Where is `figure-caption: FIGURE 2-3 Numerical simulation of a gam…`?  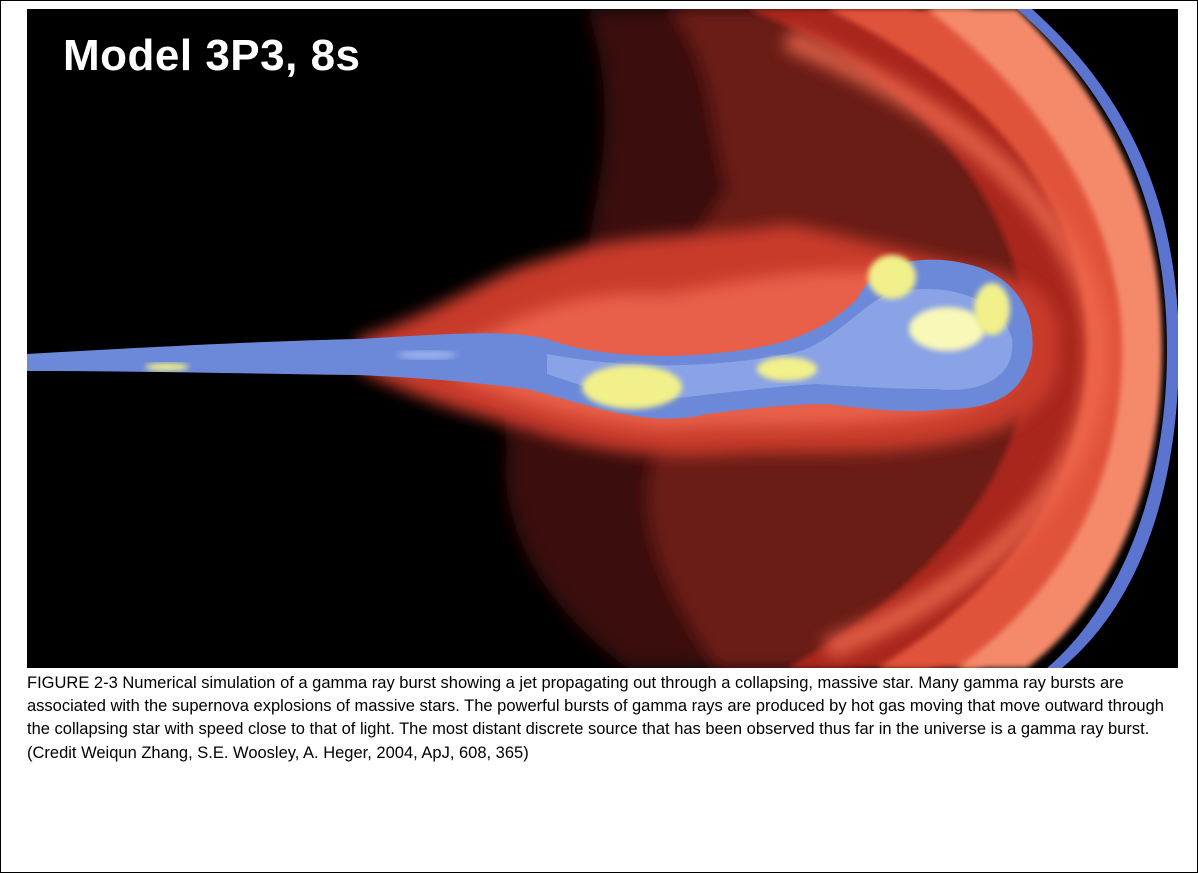 figure-caption: FIGURE 2-3 Numerical simulation of a gam… is located at coordinates (595, 718).